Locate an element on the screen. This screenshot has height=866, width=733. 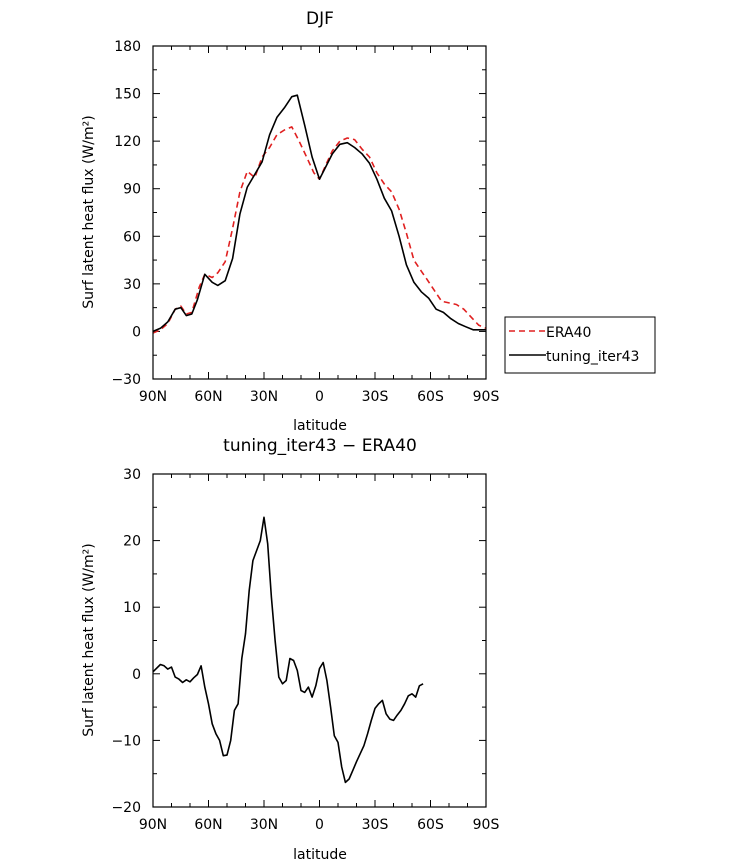
y-tick-label: 120 is located at coordinates (127, 142).